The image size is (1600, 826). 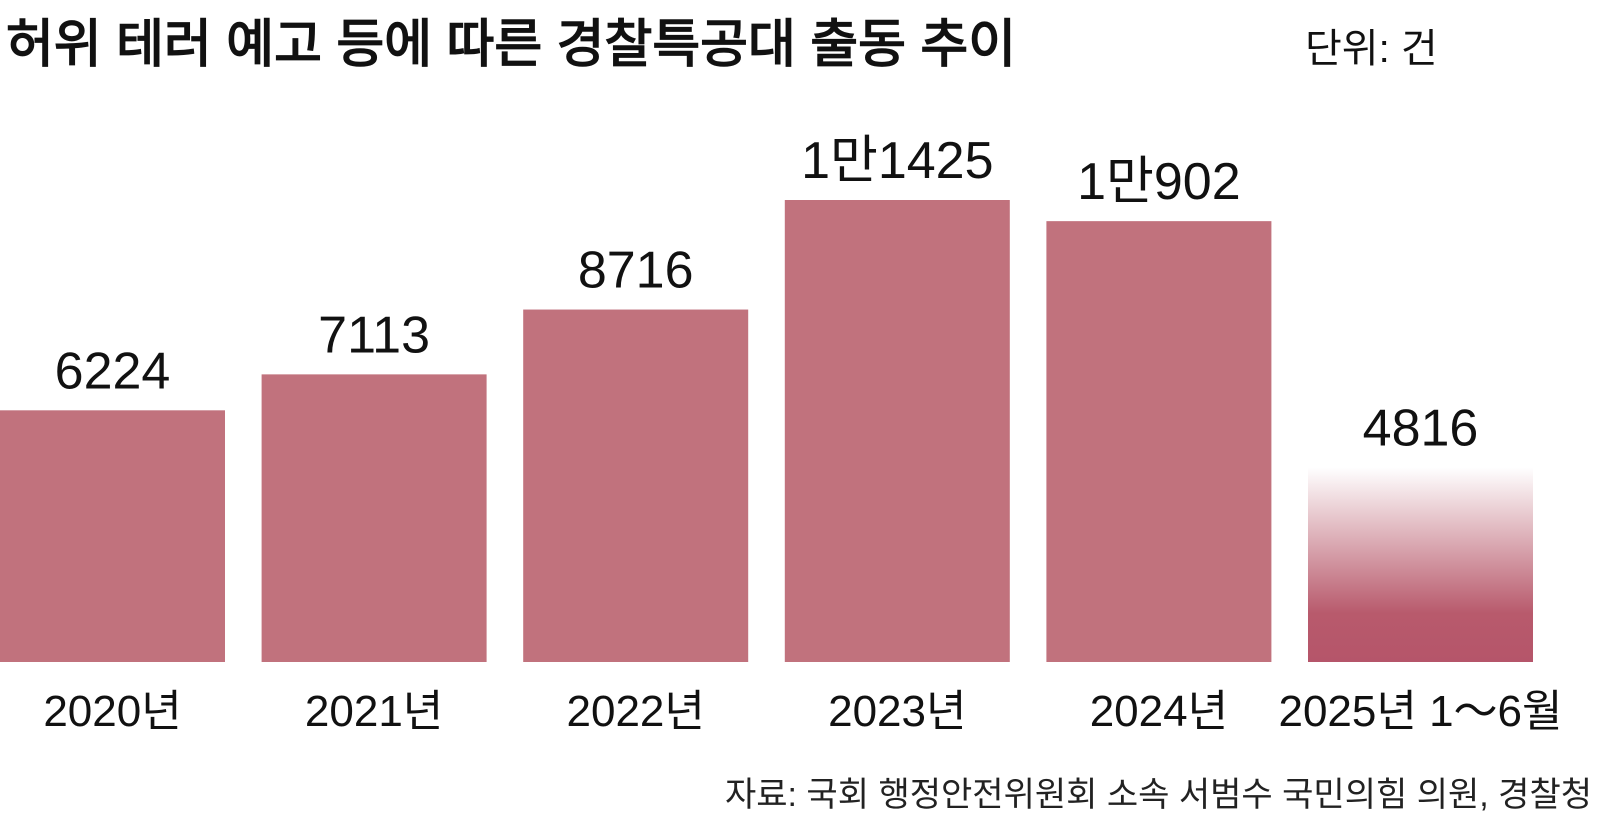 I want to click on x-tick-label: 2025년 1～6월, so click(x=1420, y=711).